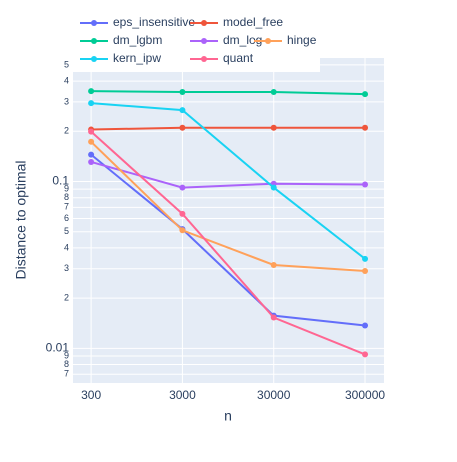  Describe the element at coordinates (154, 22) in the screenshot. I see `legend-label: eps_insensitive` at that location.